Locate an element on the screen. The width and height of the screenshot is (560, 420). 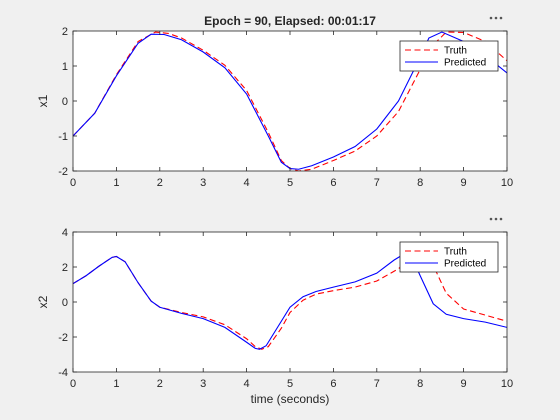
y-axis-label: x2 is located at coordinates (43, 301).